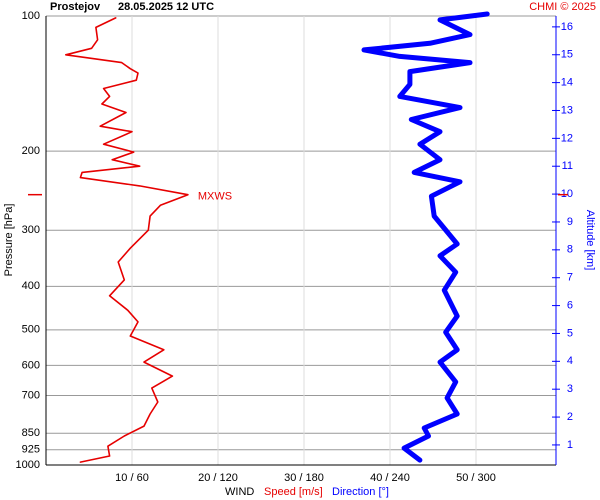  What do you see at coordinates (304, 478) in the screenshot?
I see `x-tick-label: 30 / 180` at bounding box center [304, 478].